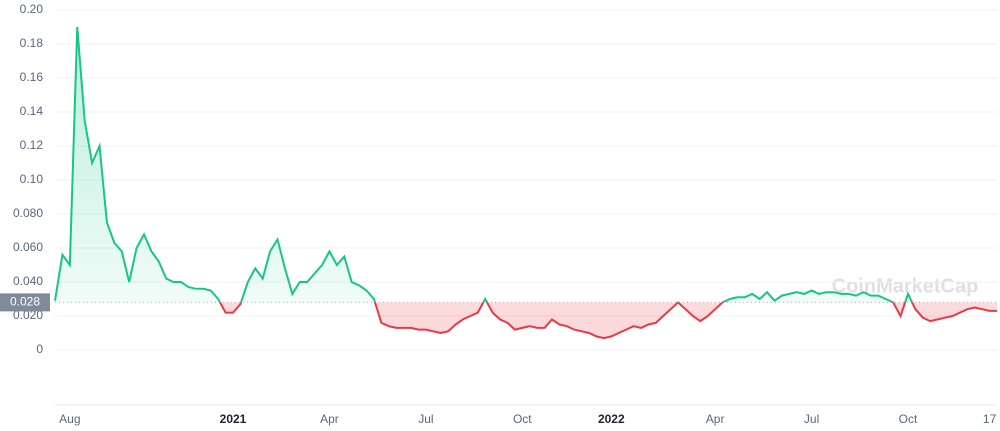 This screenshot has width=1000, height=431. What do you see at coordinates (32, 145) in the screenshot?
I see `y-tick-label: 0.12` at bounding box center [32, 145].